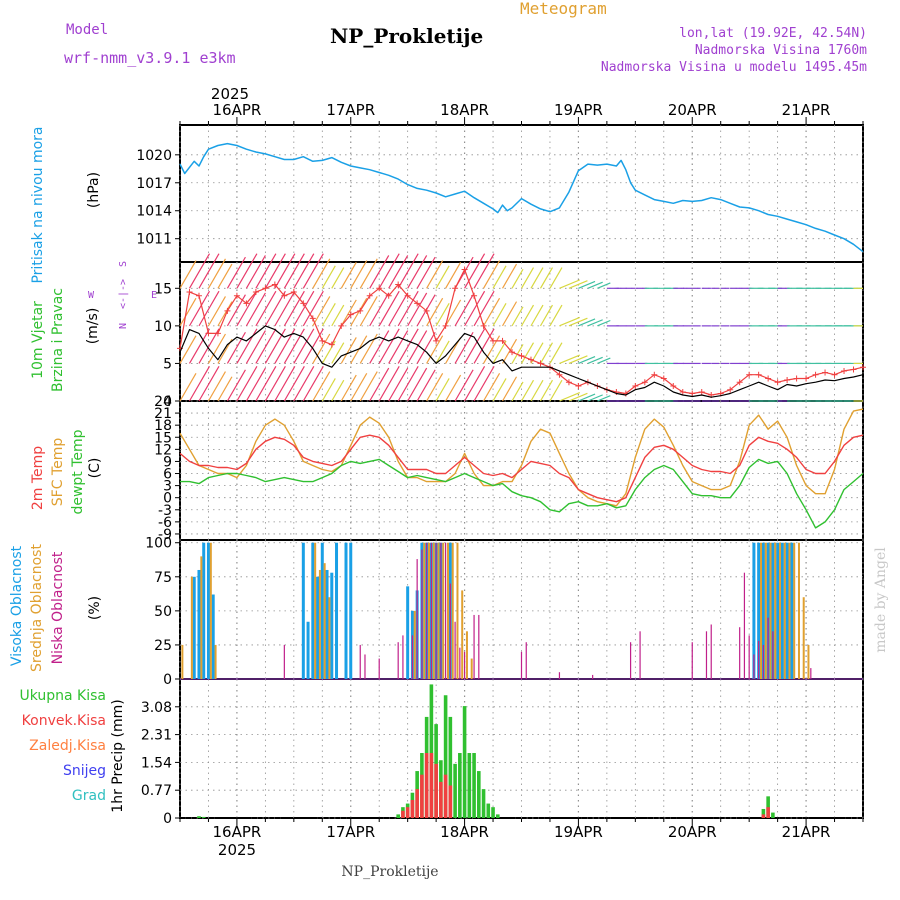  Describe the element at coordinates (91, 295) in the screenshot. I see `compass-west: W` at that location.